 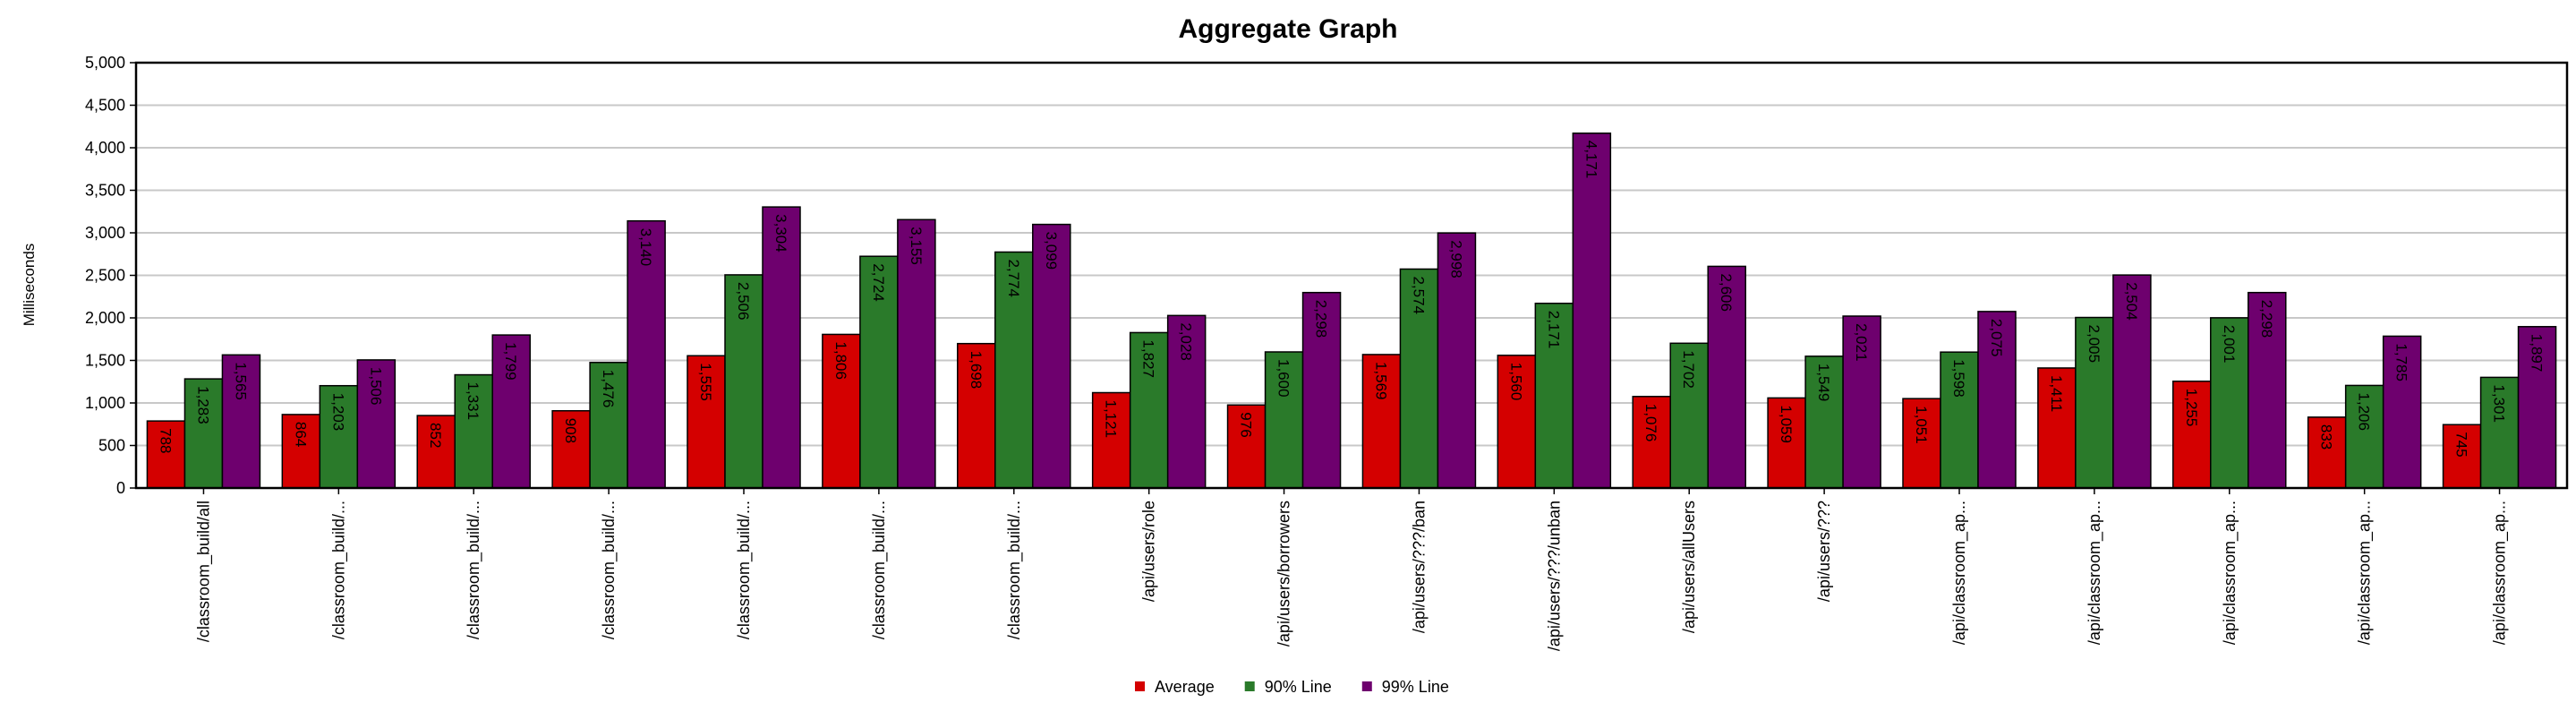 What do you see at coordinates (1786, 424) in the screenshot?
I see `bar-value-label: 1,059` at bounding box center [1786, 424].